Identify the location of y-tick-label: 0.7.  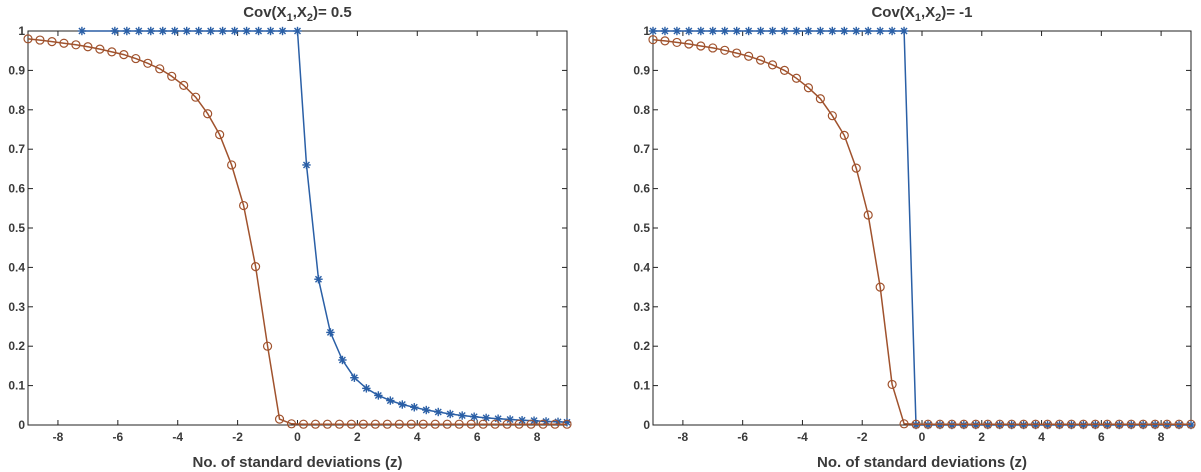
(16, 149).